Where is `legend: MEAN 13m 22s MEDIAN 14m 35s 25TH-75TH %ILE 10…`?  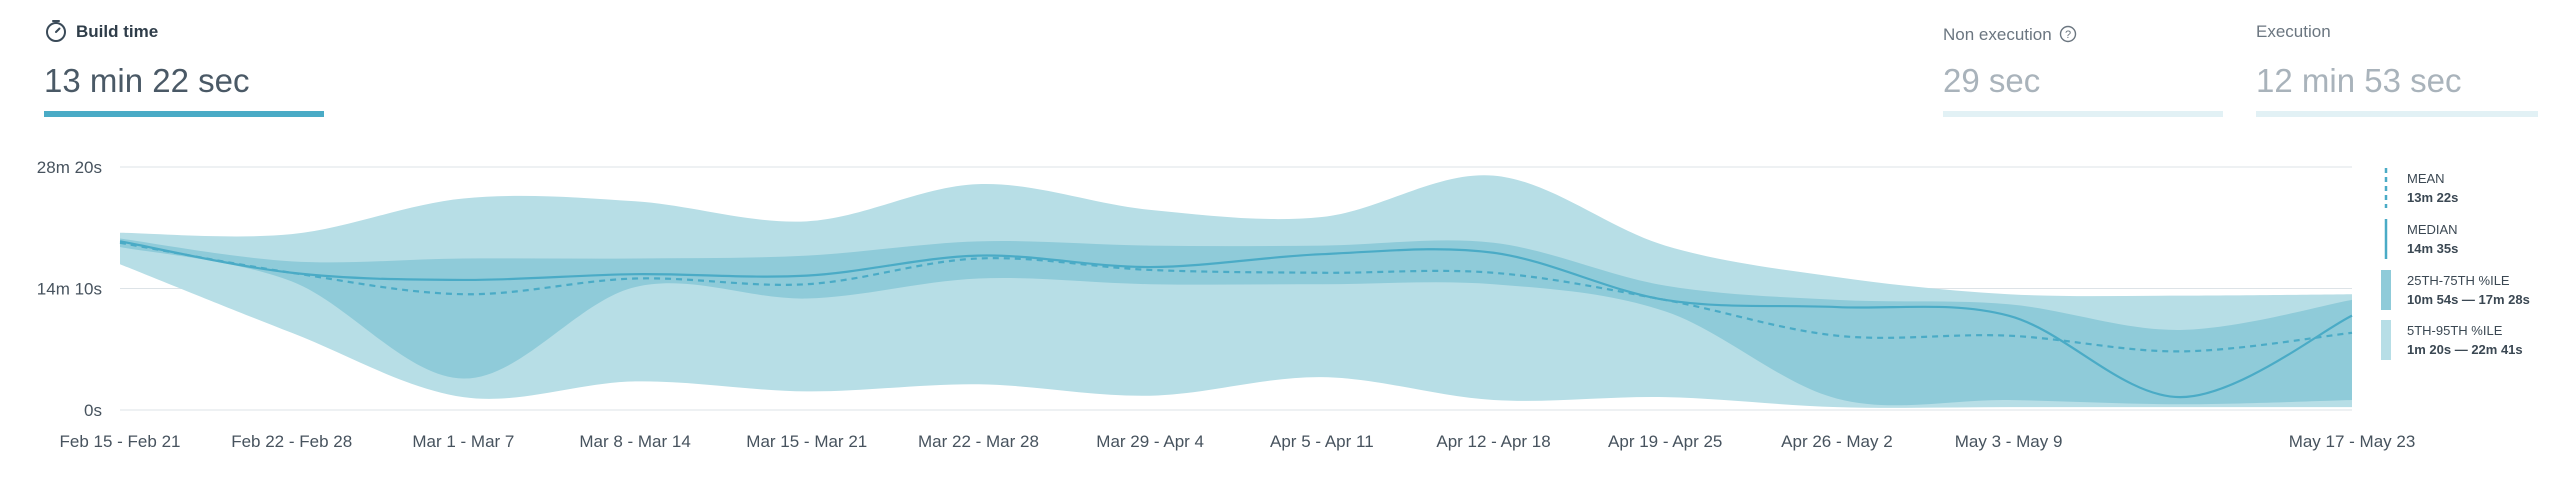
legend: MEAN 13m 22s MEDIAN 14m 35s 25TH-75TH %ILE 10… is located at coordinates (2455, 264).